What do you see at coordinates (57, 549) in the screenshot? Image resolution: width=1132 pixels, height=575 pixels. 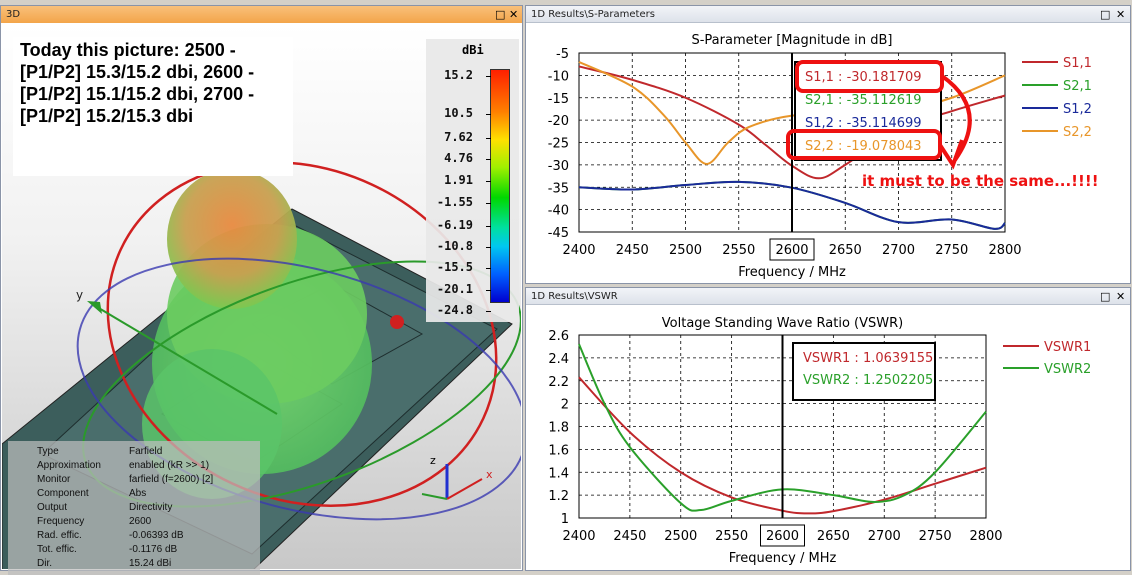 I see `info-label: Tot. effic.` at bounding box center [57, 549].